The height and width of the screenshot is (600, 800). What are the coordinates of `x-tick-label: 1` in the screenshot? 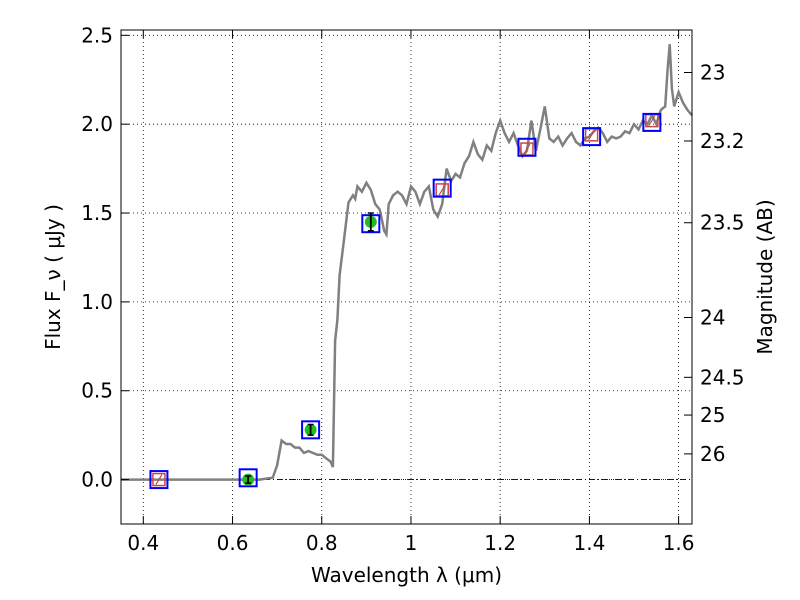 It's located at (411, 543).